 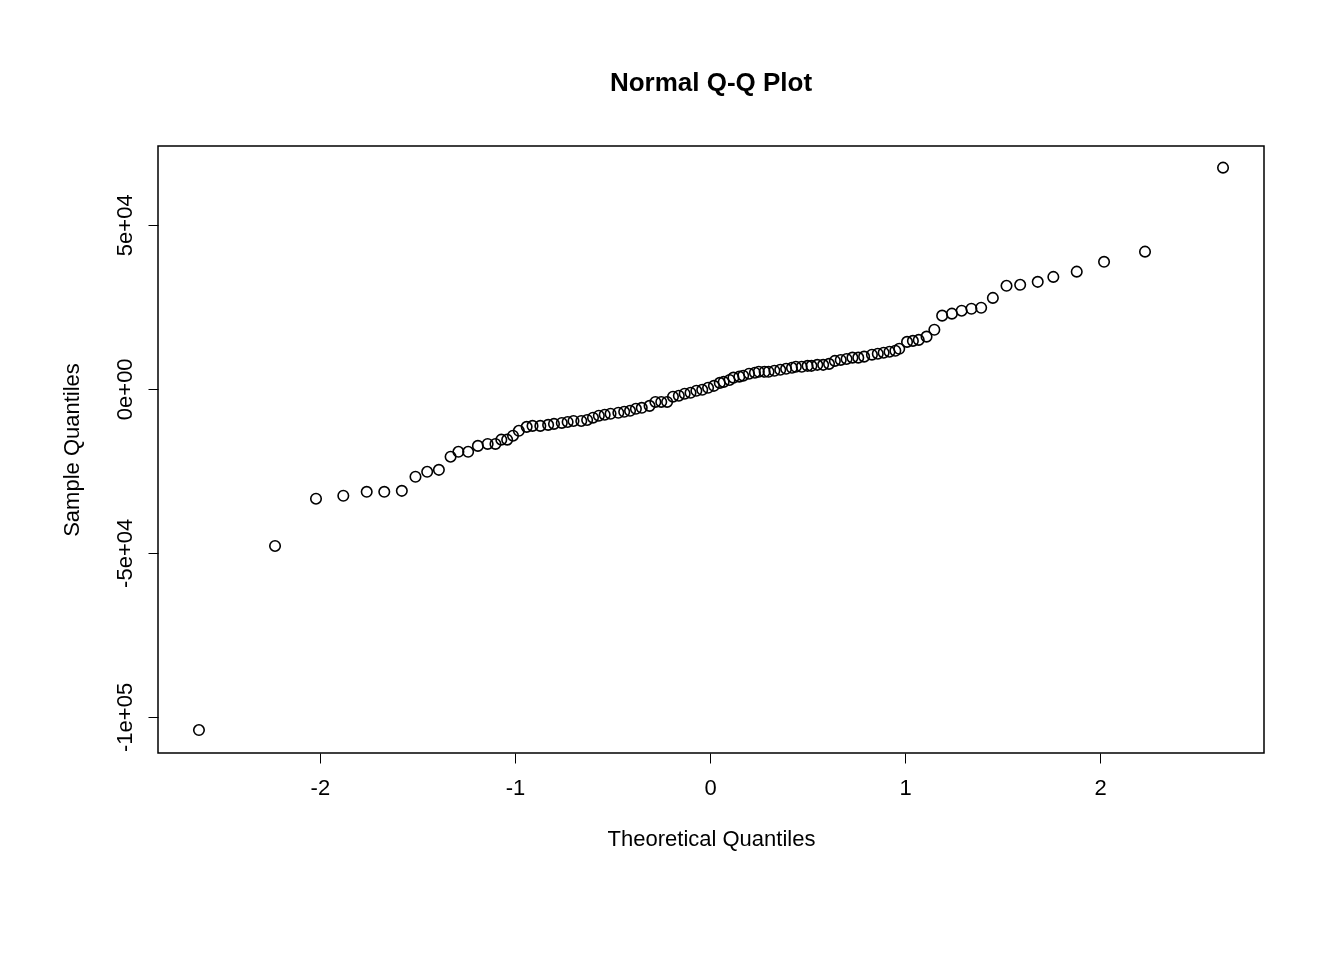 What do you see at coordinates (124, 717) in the screenshot?
I see `y-tick-label: -1e+05` at bounding box center [124, 717].